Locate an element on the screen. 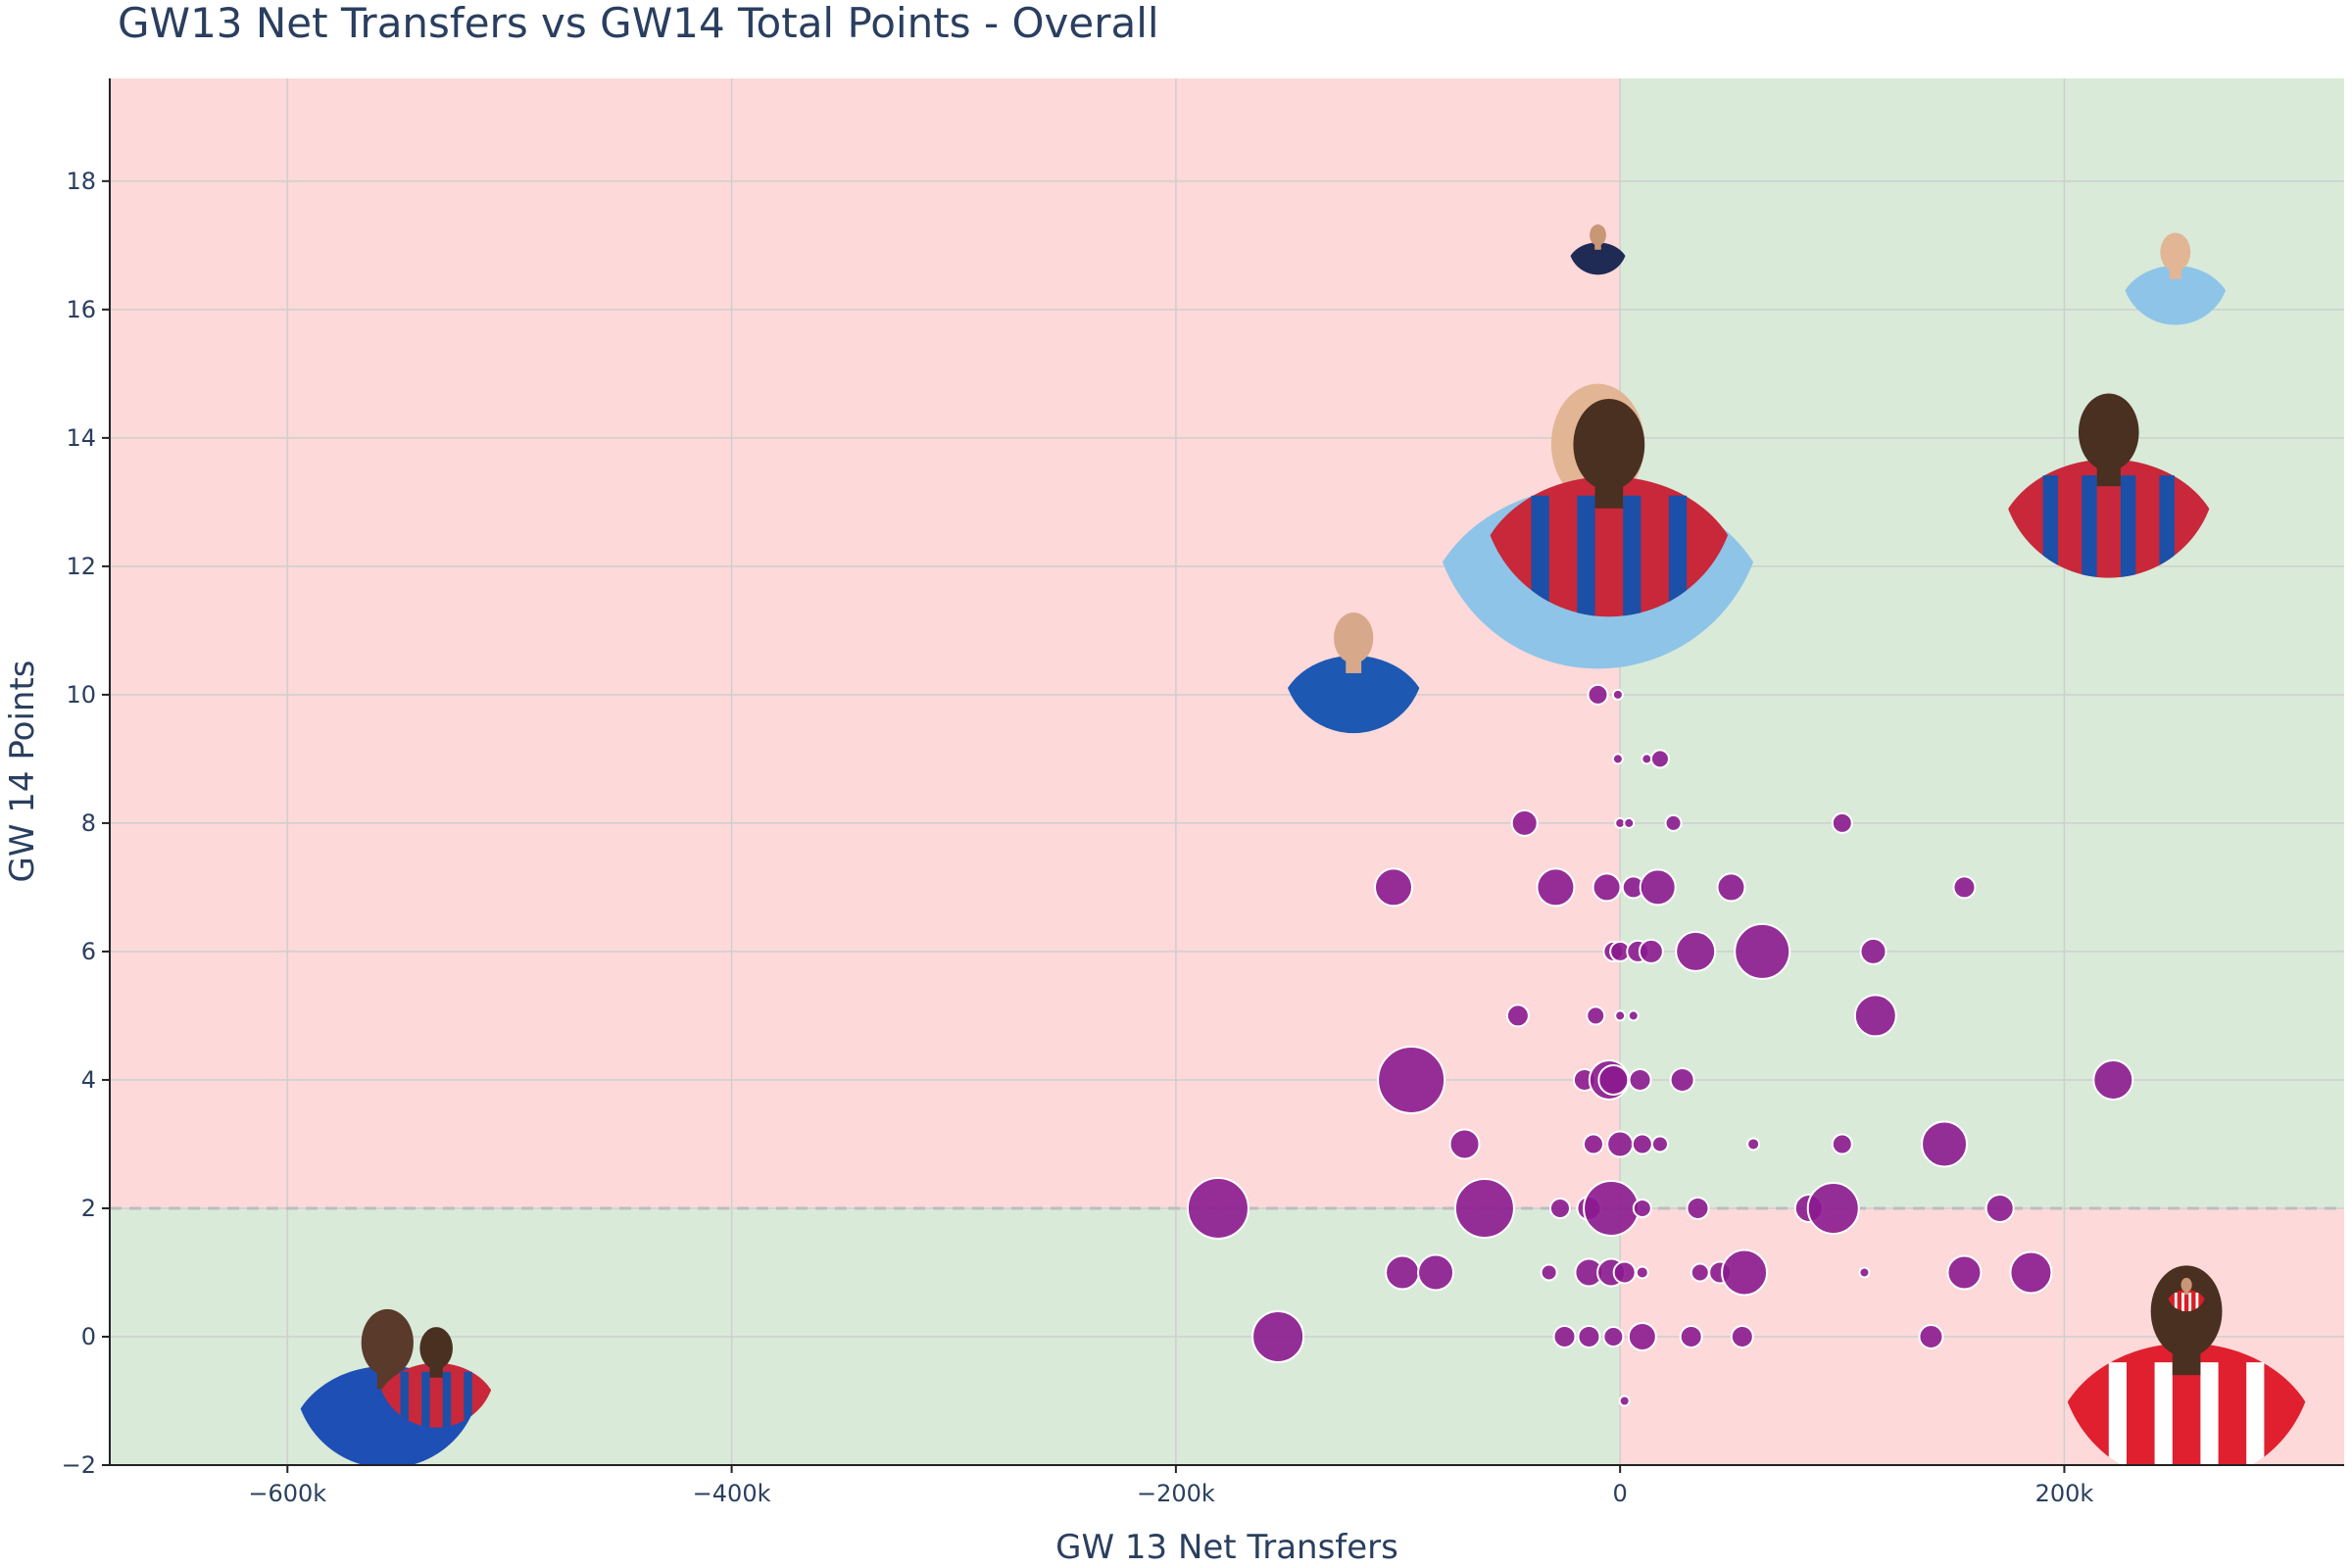 The width and height of the screenshot is (2352, 1568). player-marker-mancity is located at coordinates (2175, 278).